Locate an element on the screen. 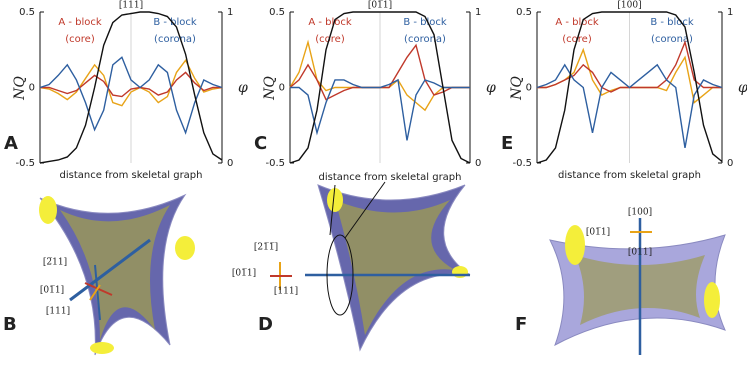 The width and height of the screenshot is (747, 366). chart-title: [111] is located at coordinates (131, 6).